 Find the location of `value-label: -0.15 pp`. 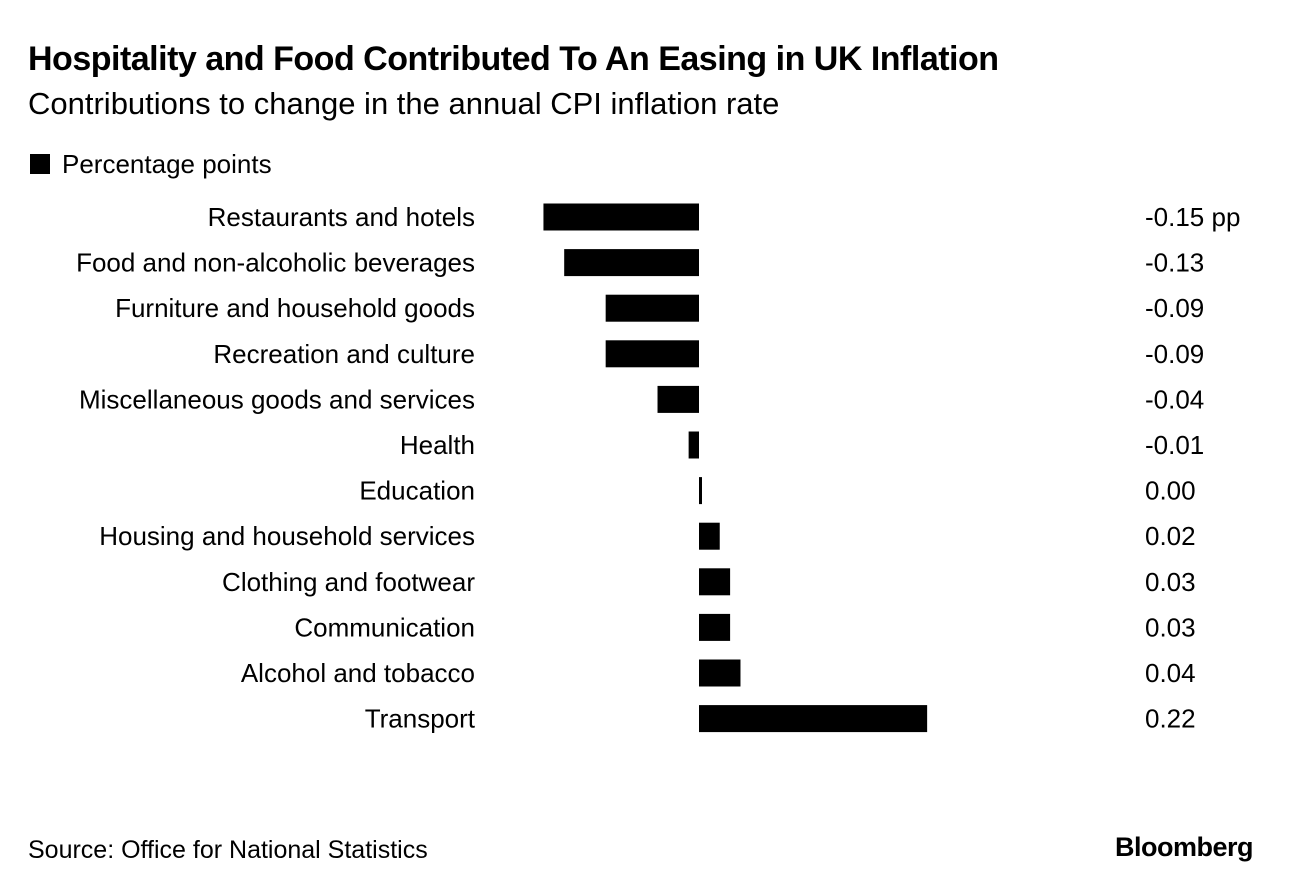

value-label: -0.15 pp is located at coordinates (1192, 217).